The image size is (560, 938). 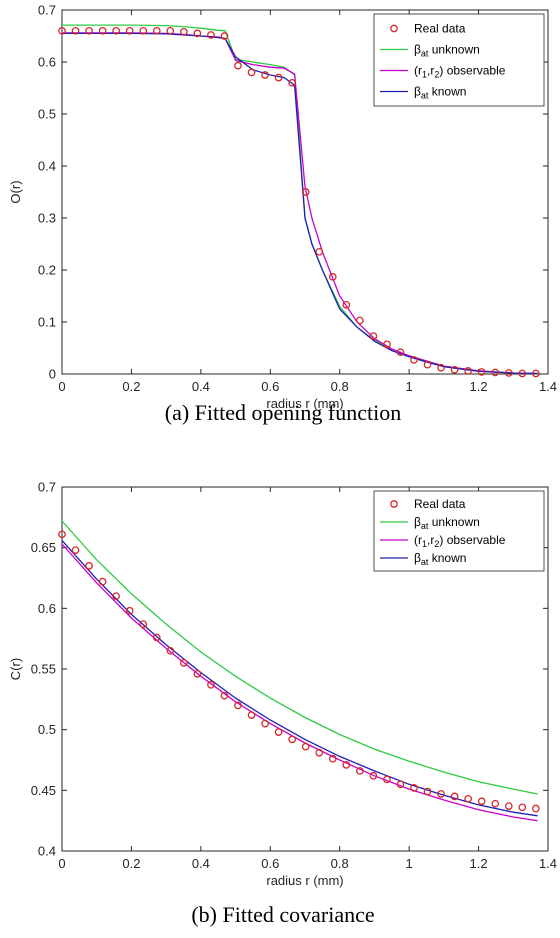 I want to click on legend-label: (r1,r2) observable, so click(x=460, y=541).